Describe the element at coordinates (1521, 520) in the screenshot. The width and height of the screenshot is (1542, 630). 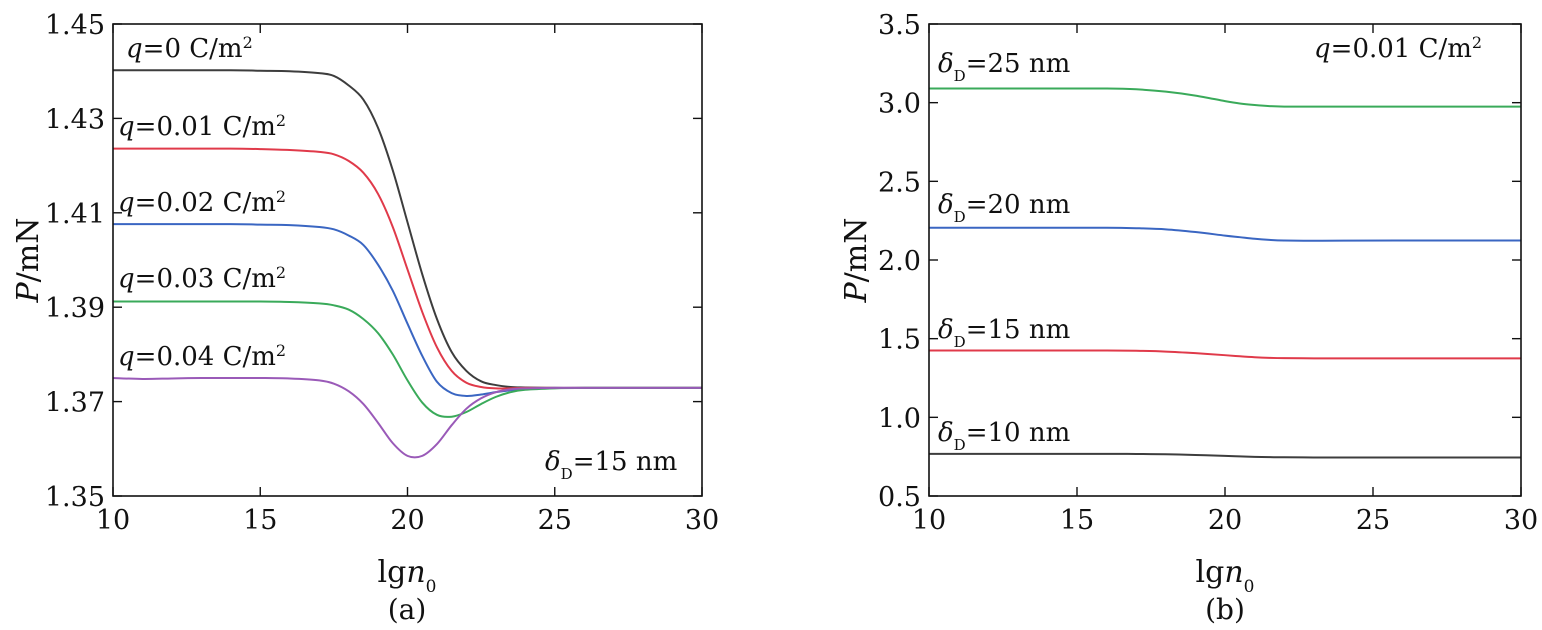
I see `panel-b-x-tick-label: 30` at that location.